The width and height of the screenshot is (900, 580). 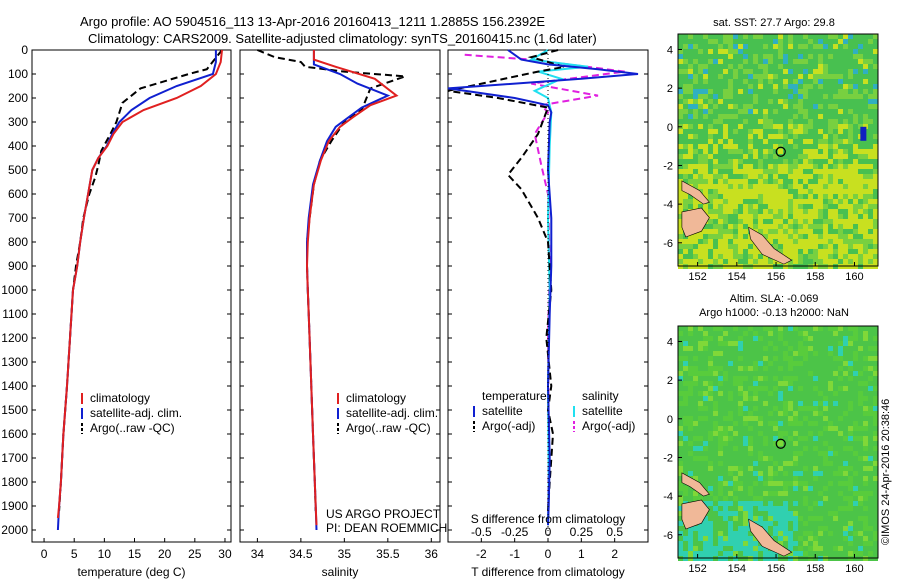 What do you see at coordinates (582, 532) in the screenshot?
I see `difference-stick-label: 0.25` at bounding box center [582, 532].